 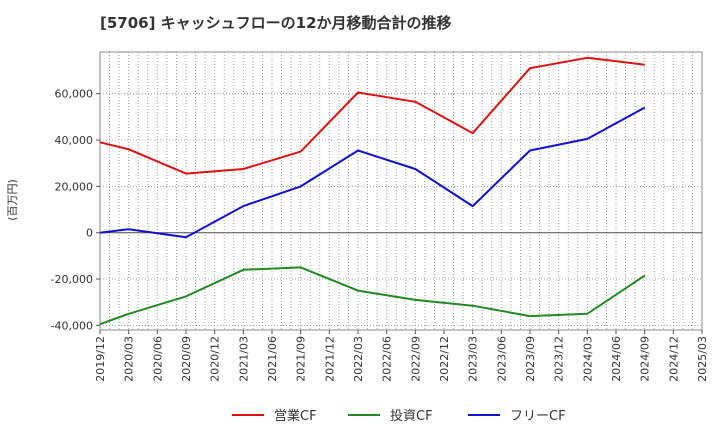 What do you see at coordinates (501, 359) in the screenshot?
I see `x-tick-label: 2023/06` at bounding box center [501, 359].